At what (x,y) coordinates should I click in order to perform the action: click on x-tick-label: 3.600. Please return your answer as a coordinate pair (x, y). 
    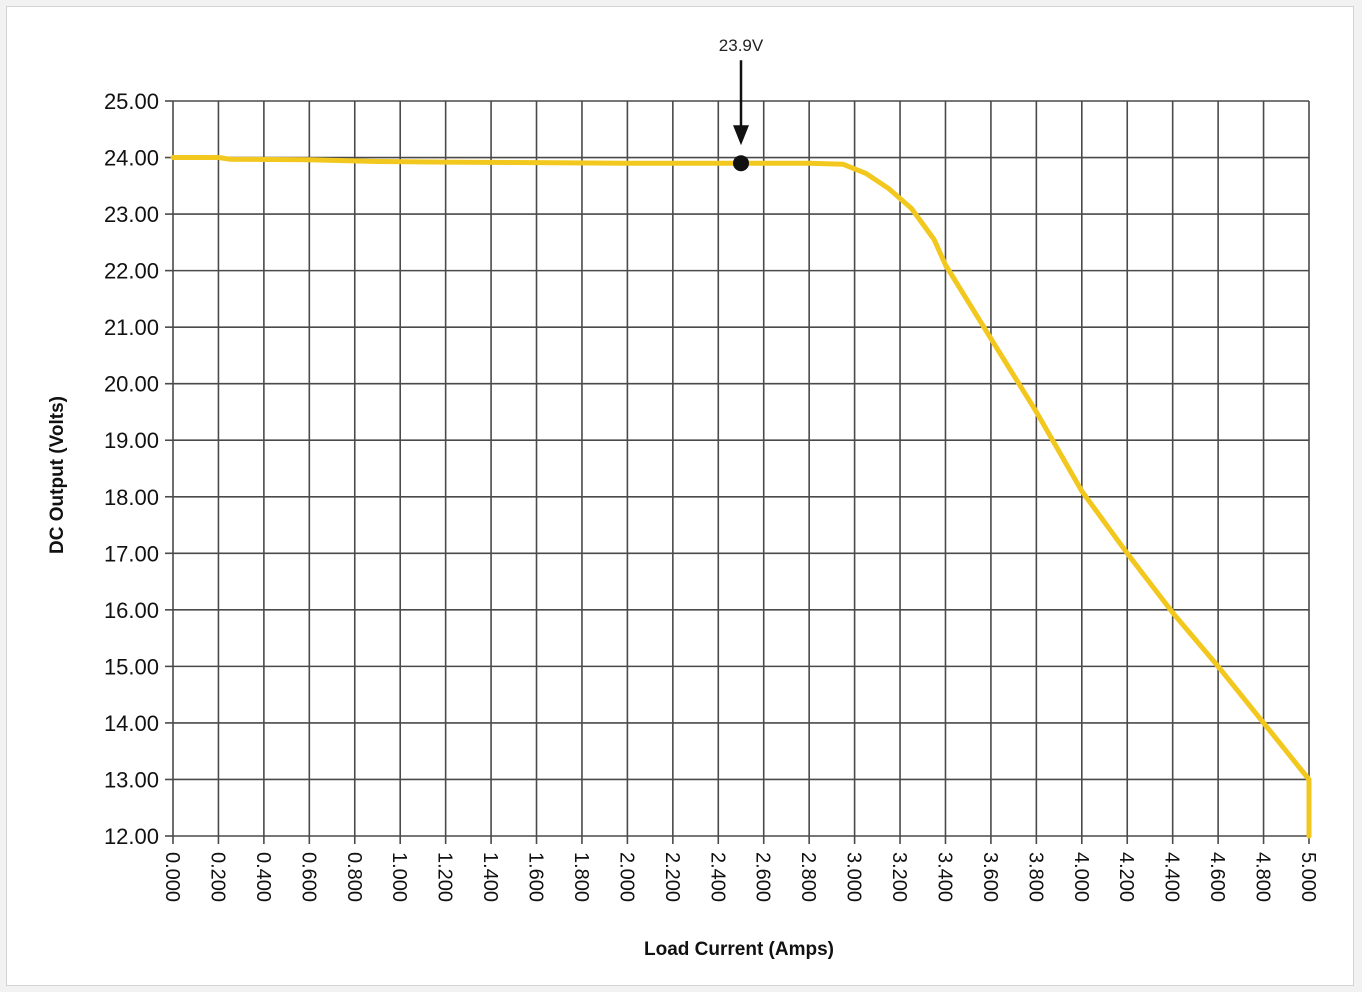
    Looking at the image, I should click on (990, 877).